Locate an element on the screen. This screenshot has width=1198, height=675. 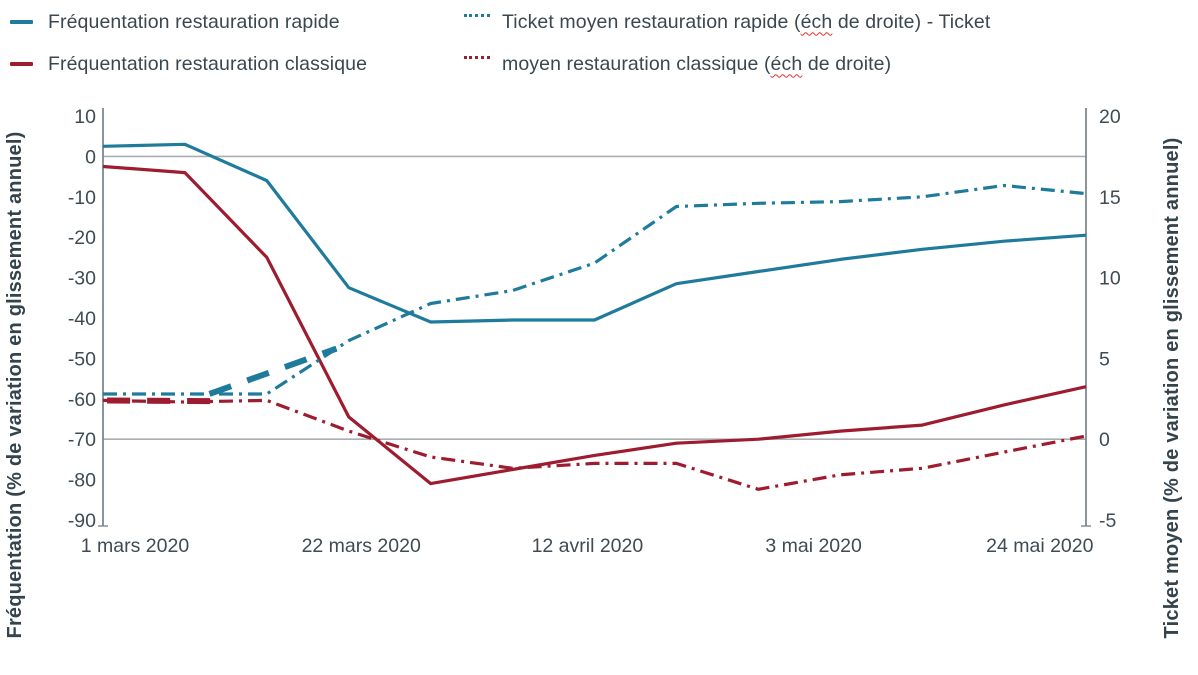
right-axis-tick-label: 5 is located at coordinates (1104, 359).